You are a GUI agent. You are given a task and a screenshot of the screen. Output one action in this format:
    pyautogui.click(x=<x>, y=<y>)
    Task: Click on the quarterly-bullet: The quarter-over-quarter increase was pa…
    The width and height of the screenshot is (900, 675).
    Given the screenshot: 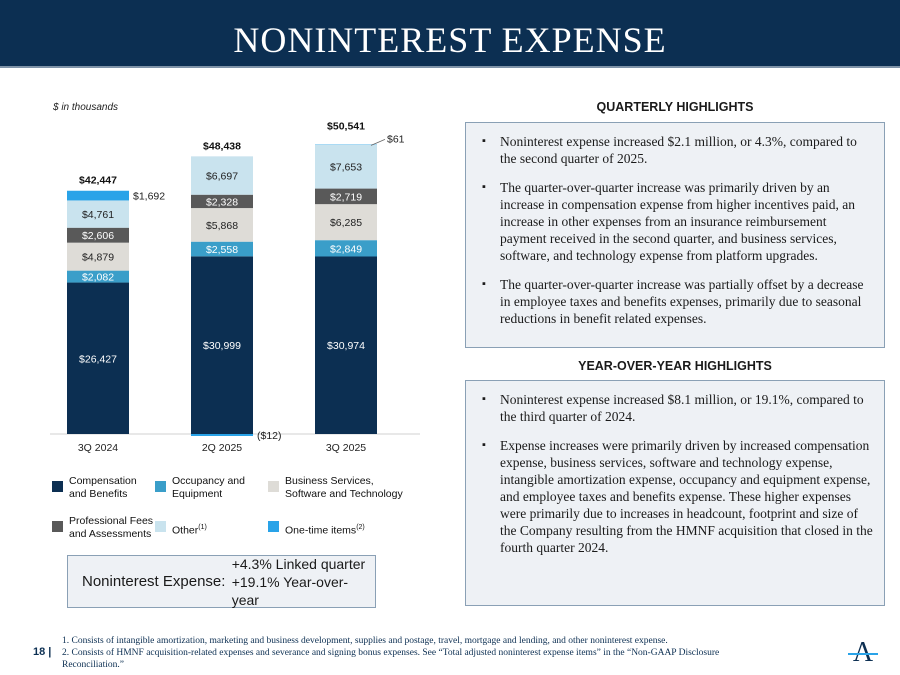 What is the action you would take?
    pyautogui.click(x=677, y=301)
    